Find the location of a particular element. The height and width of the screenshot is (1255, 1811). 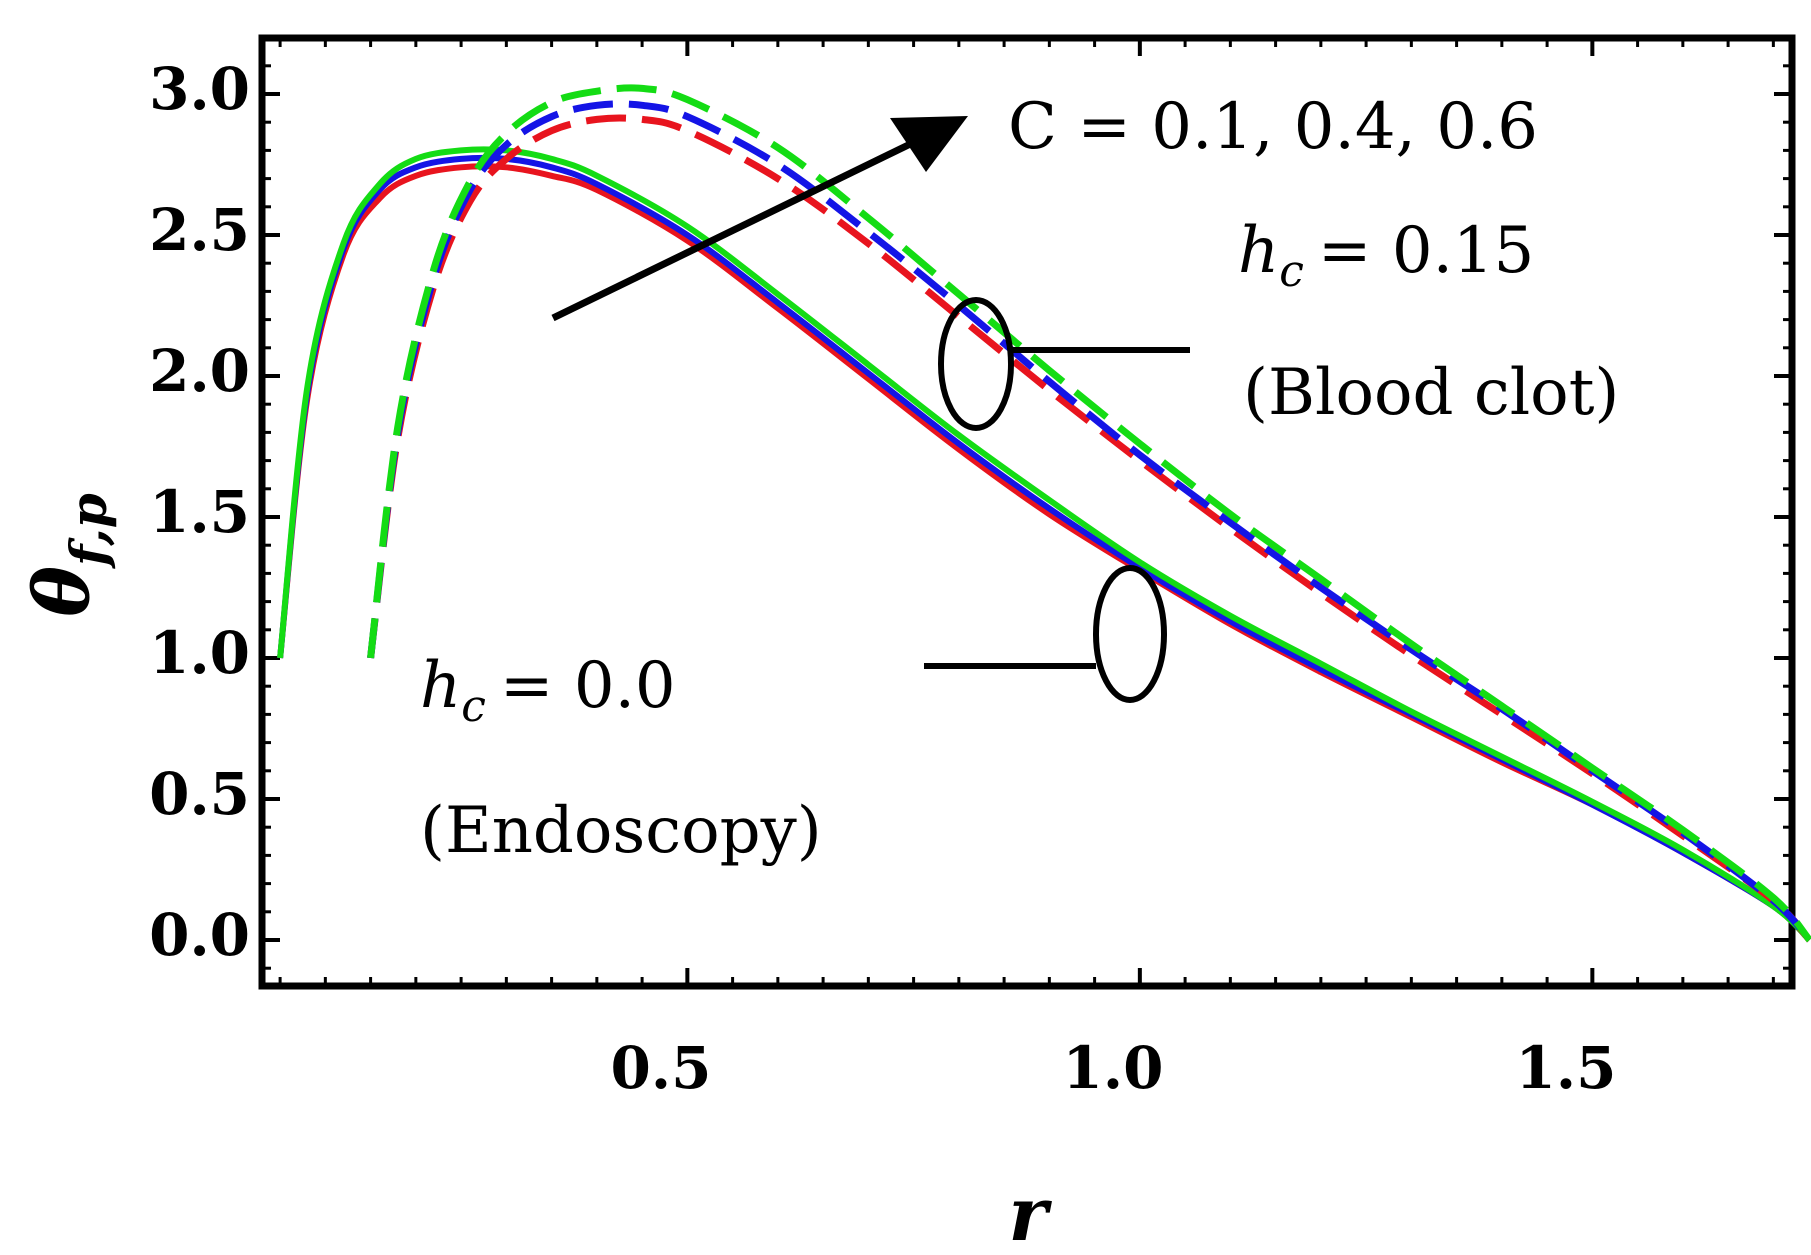

y-tick-label: 0.5 is located at coordinates (199, 794).